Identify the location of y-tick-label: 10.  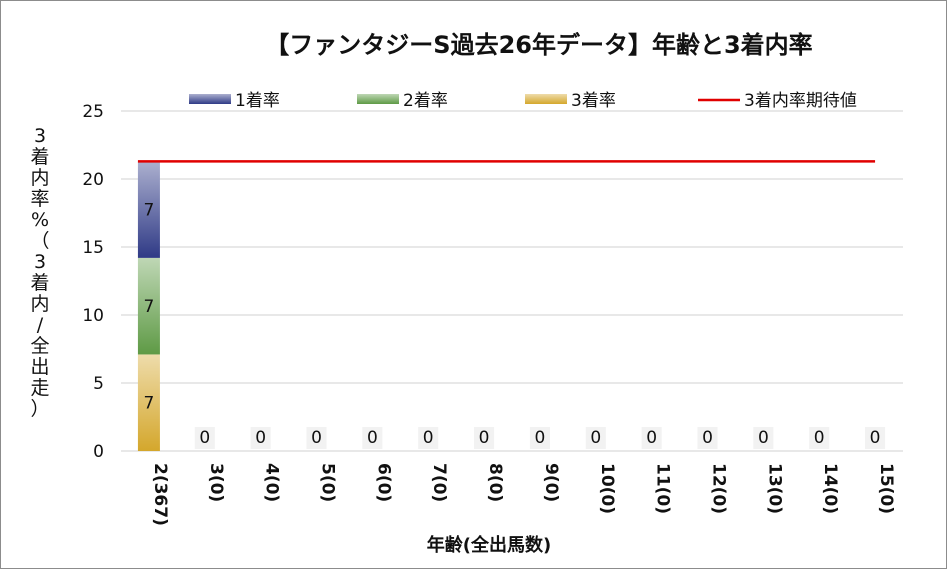
(93, 316).